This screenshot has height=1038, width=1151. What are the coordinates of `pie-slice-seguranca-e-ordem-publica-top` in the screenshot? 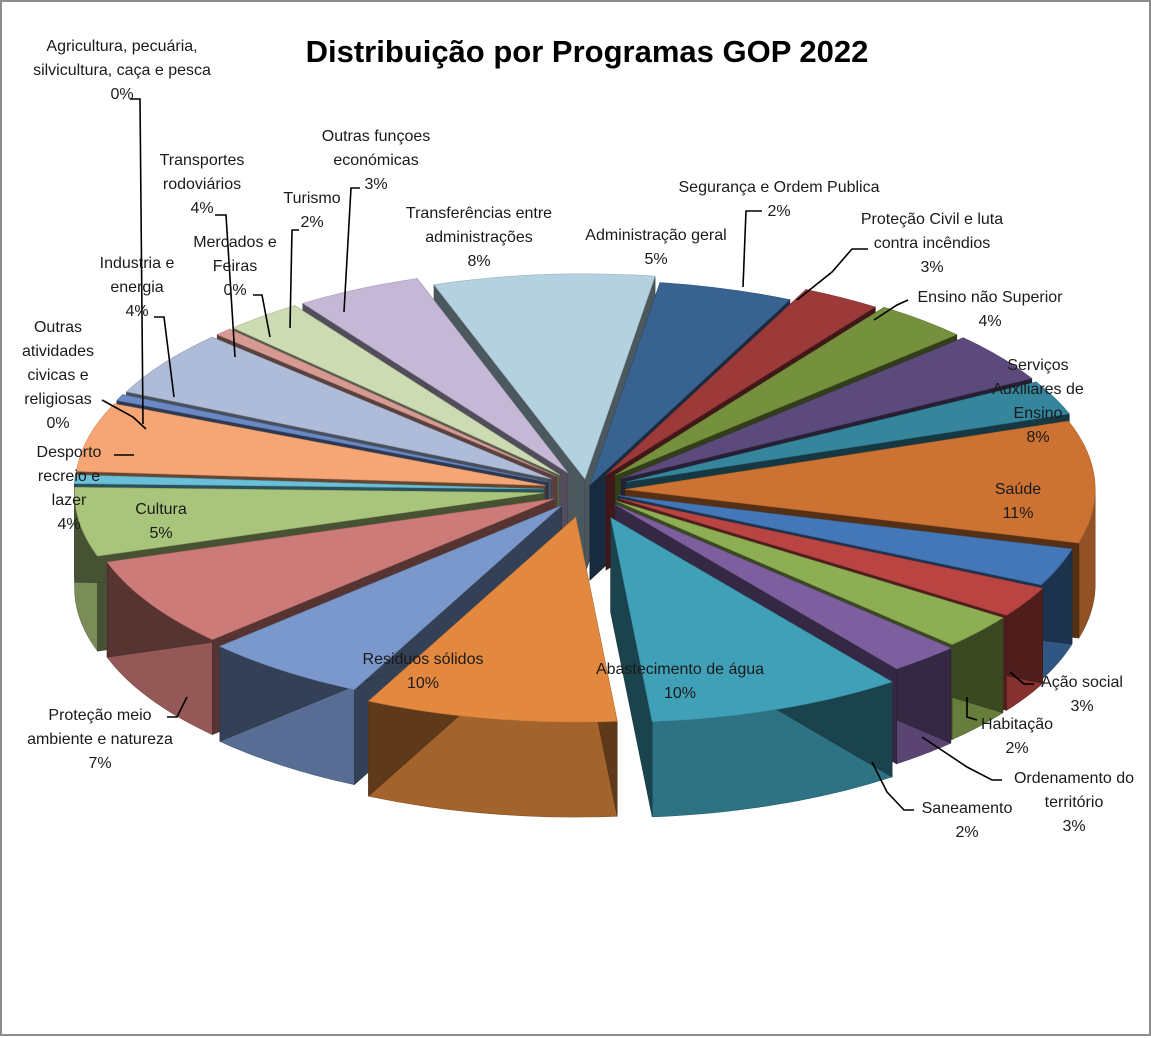 It's located at (741, 382).